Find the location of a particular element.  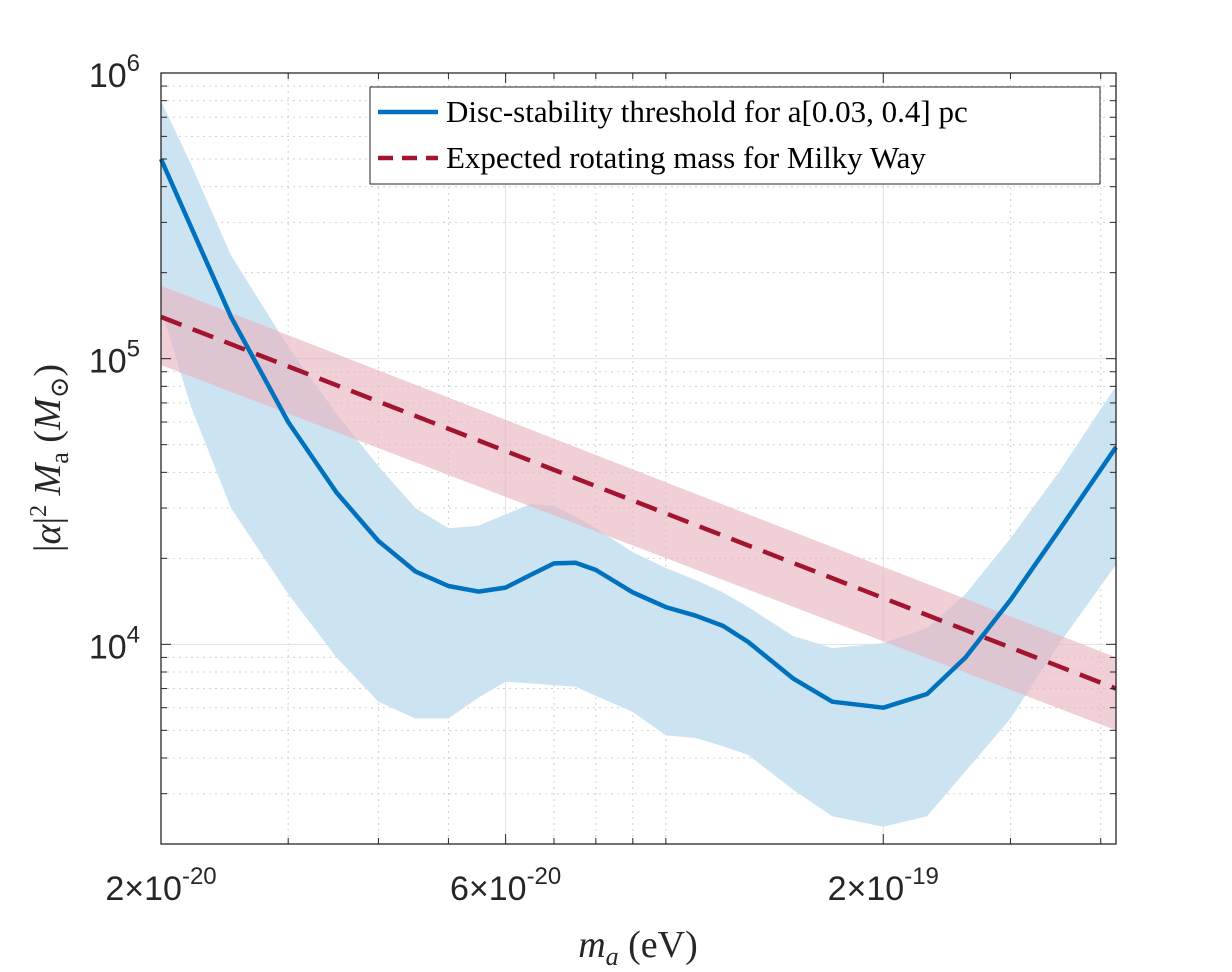

x-tick-labels: 2×10⁻²⁰ 6×10⁻²⁰ 2×10⁻¹⁹ is located at coordinates (522, 885).